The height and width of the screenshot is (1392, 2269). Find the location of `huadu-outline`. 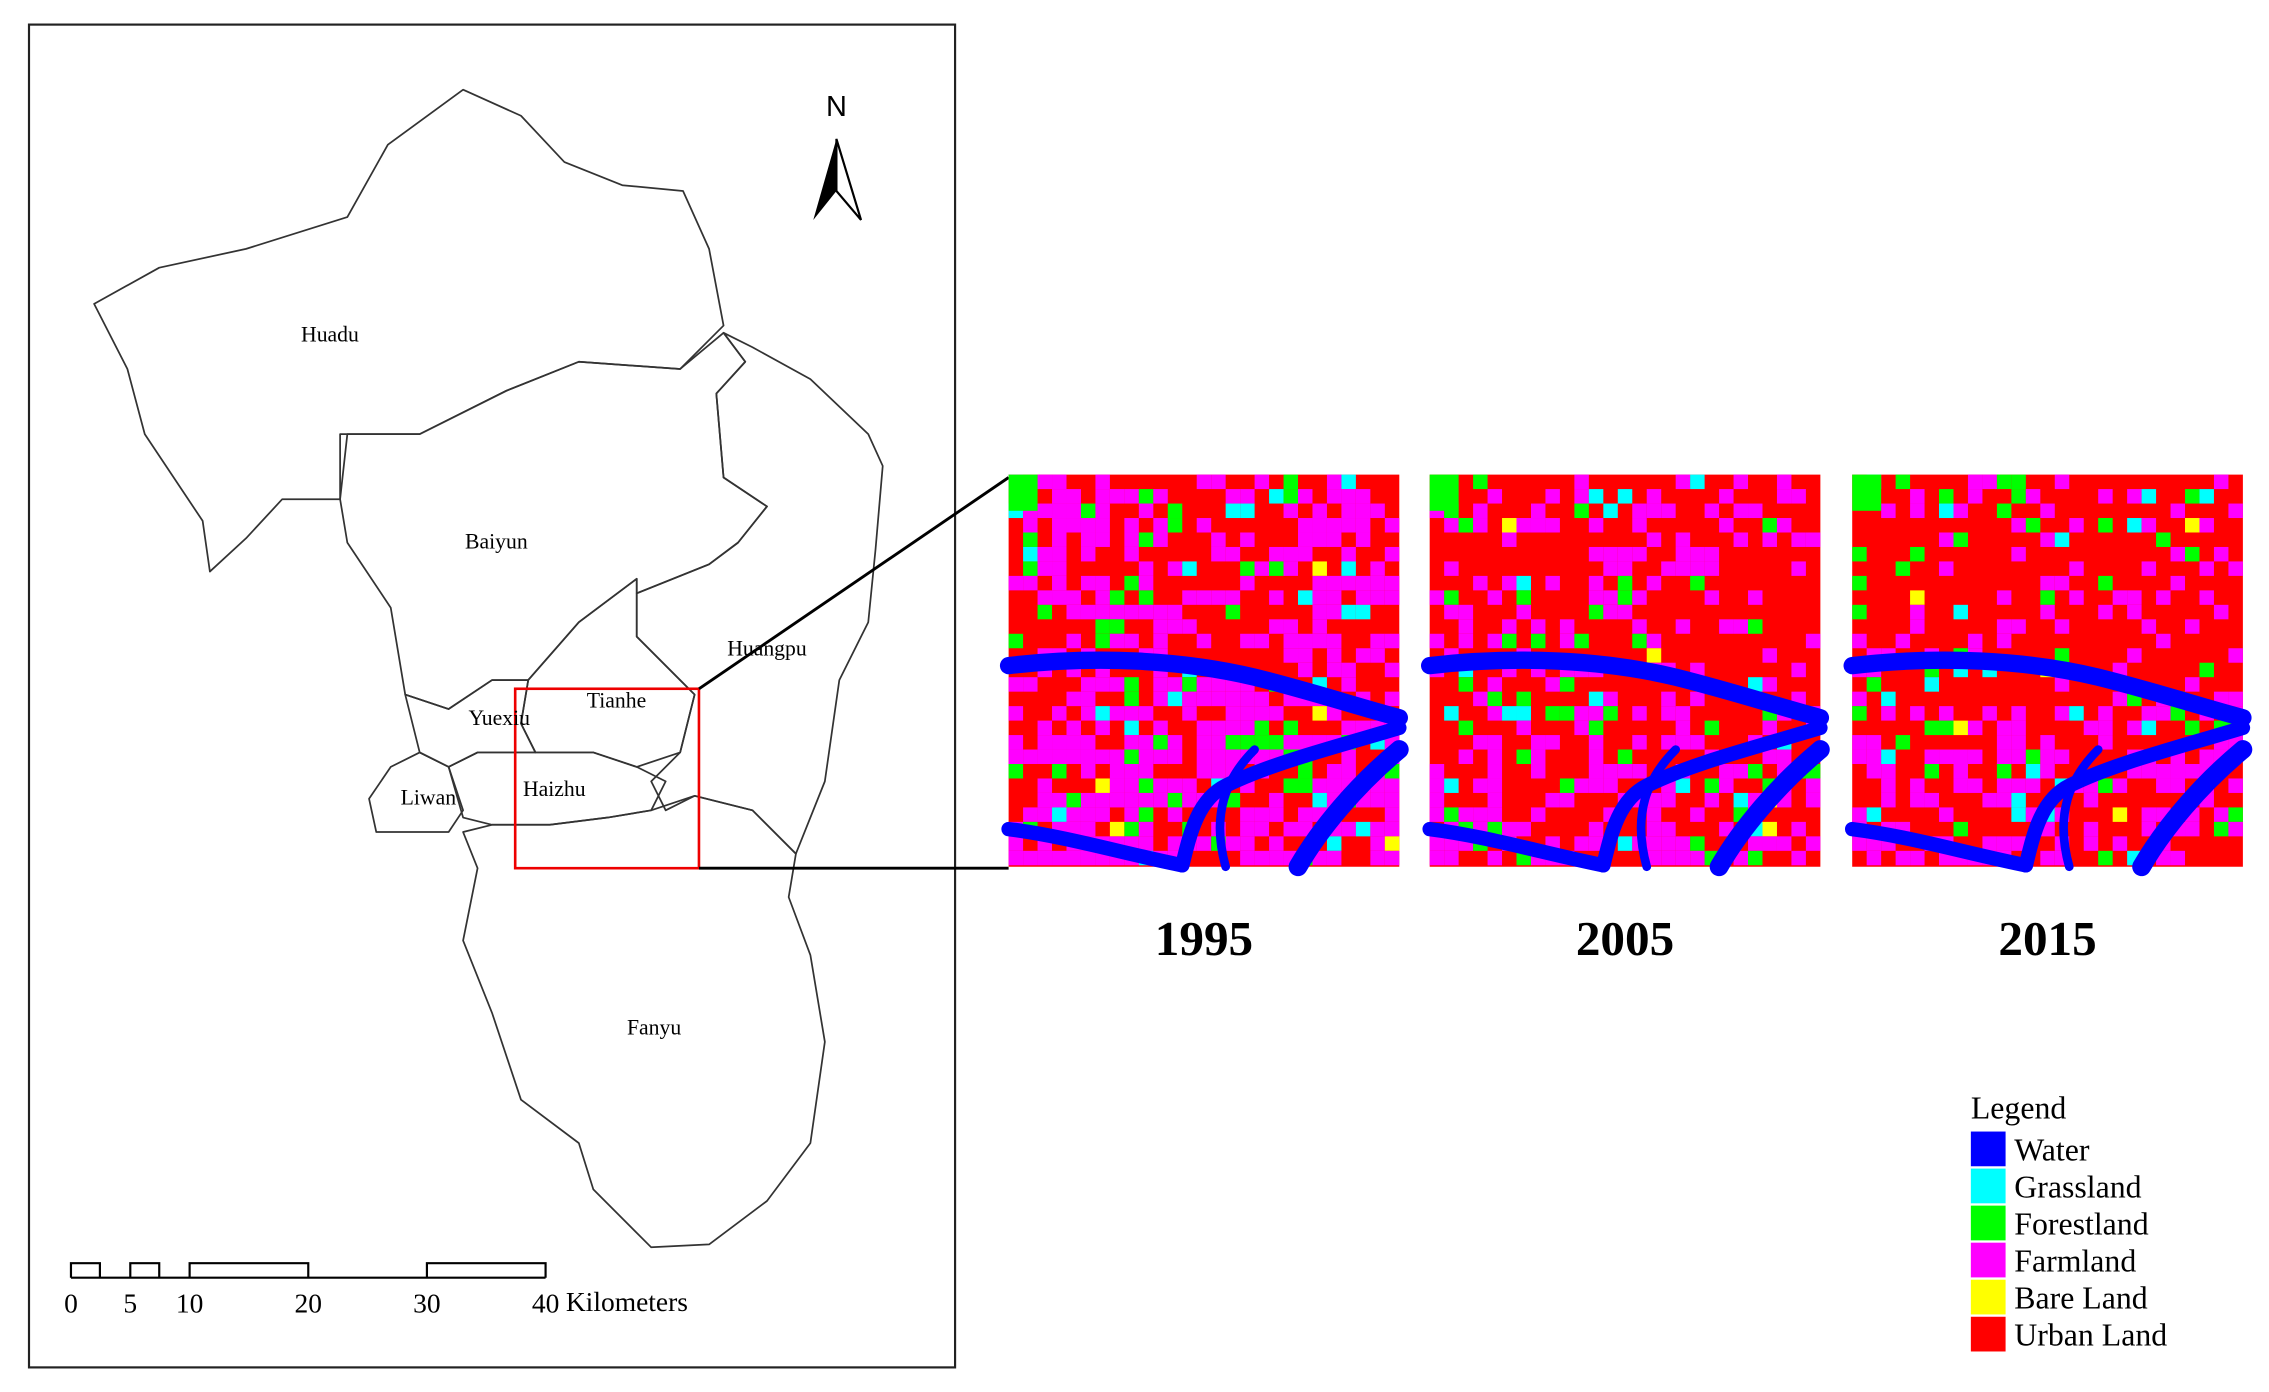

huadu-outline is located at coordinates (409, 330).